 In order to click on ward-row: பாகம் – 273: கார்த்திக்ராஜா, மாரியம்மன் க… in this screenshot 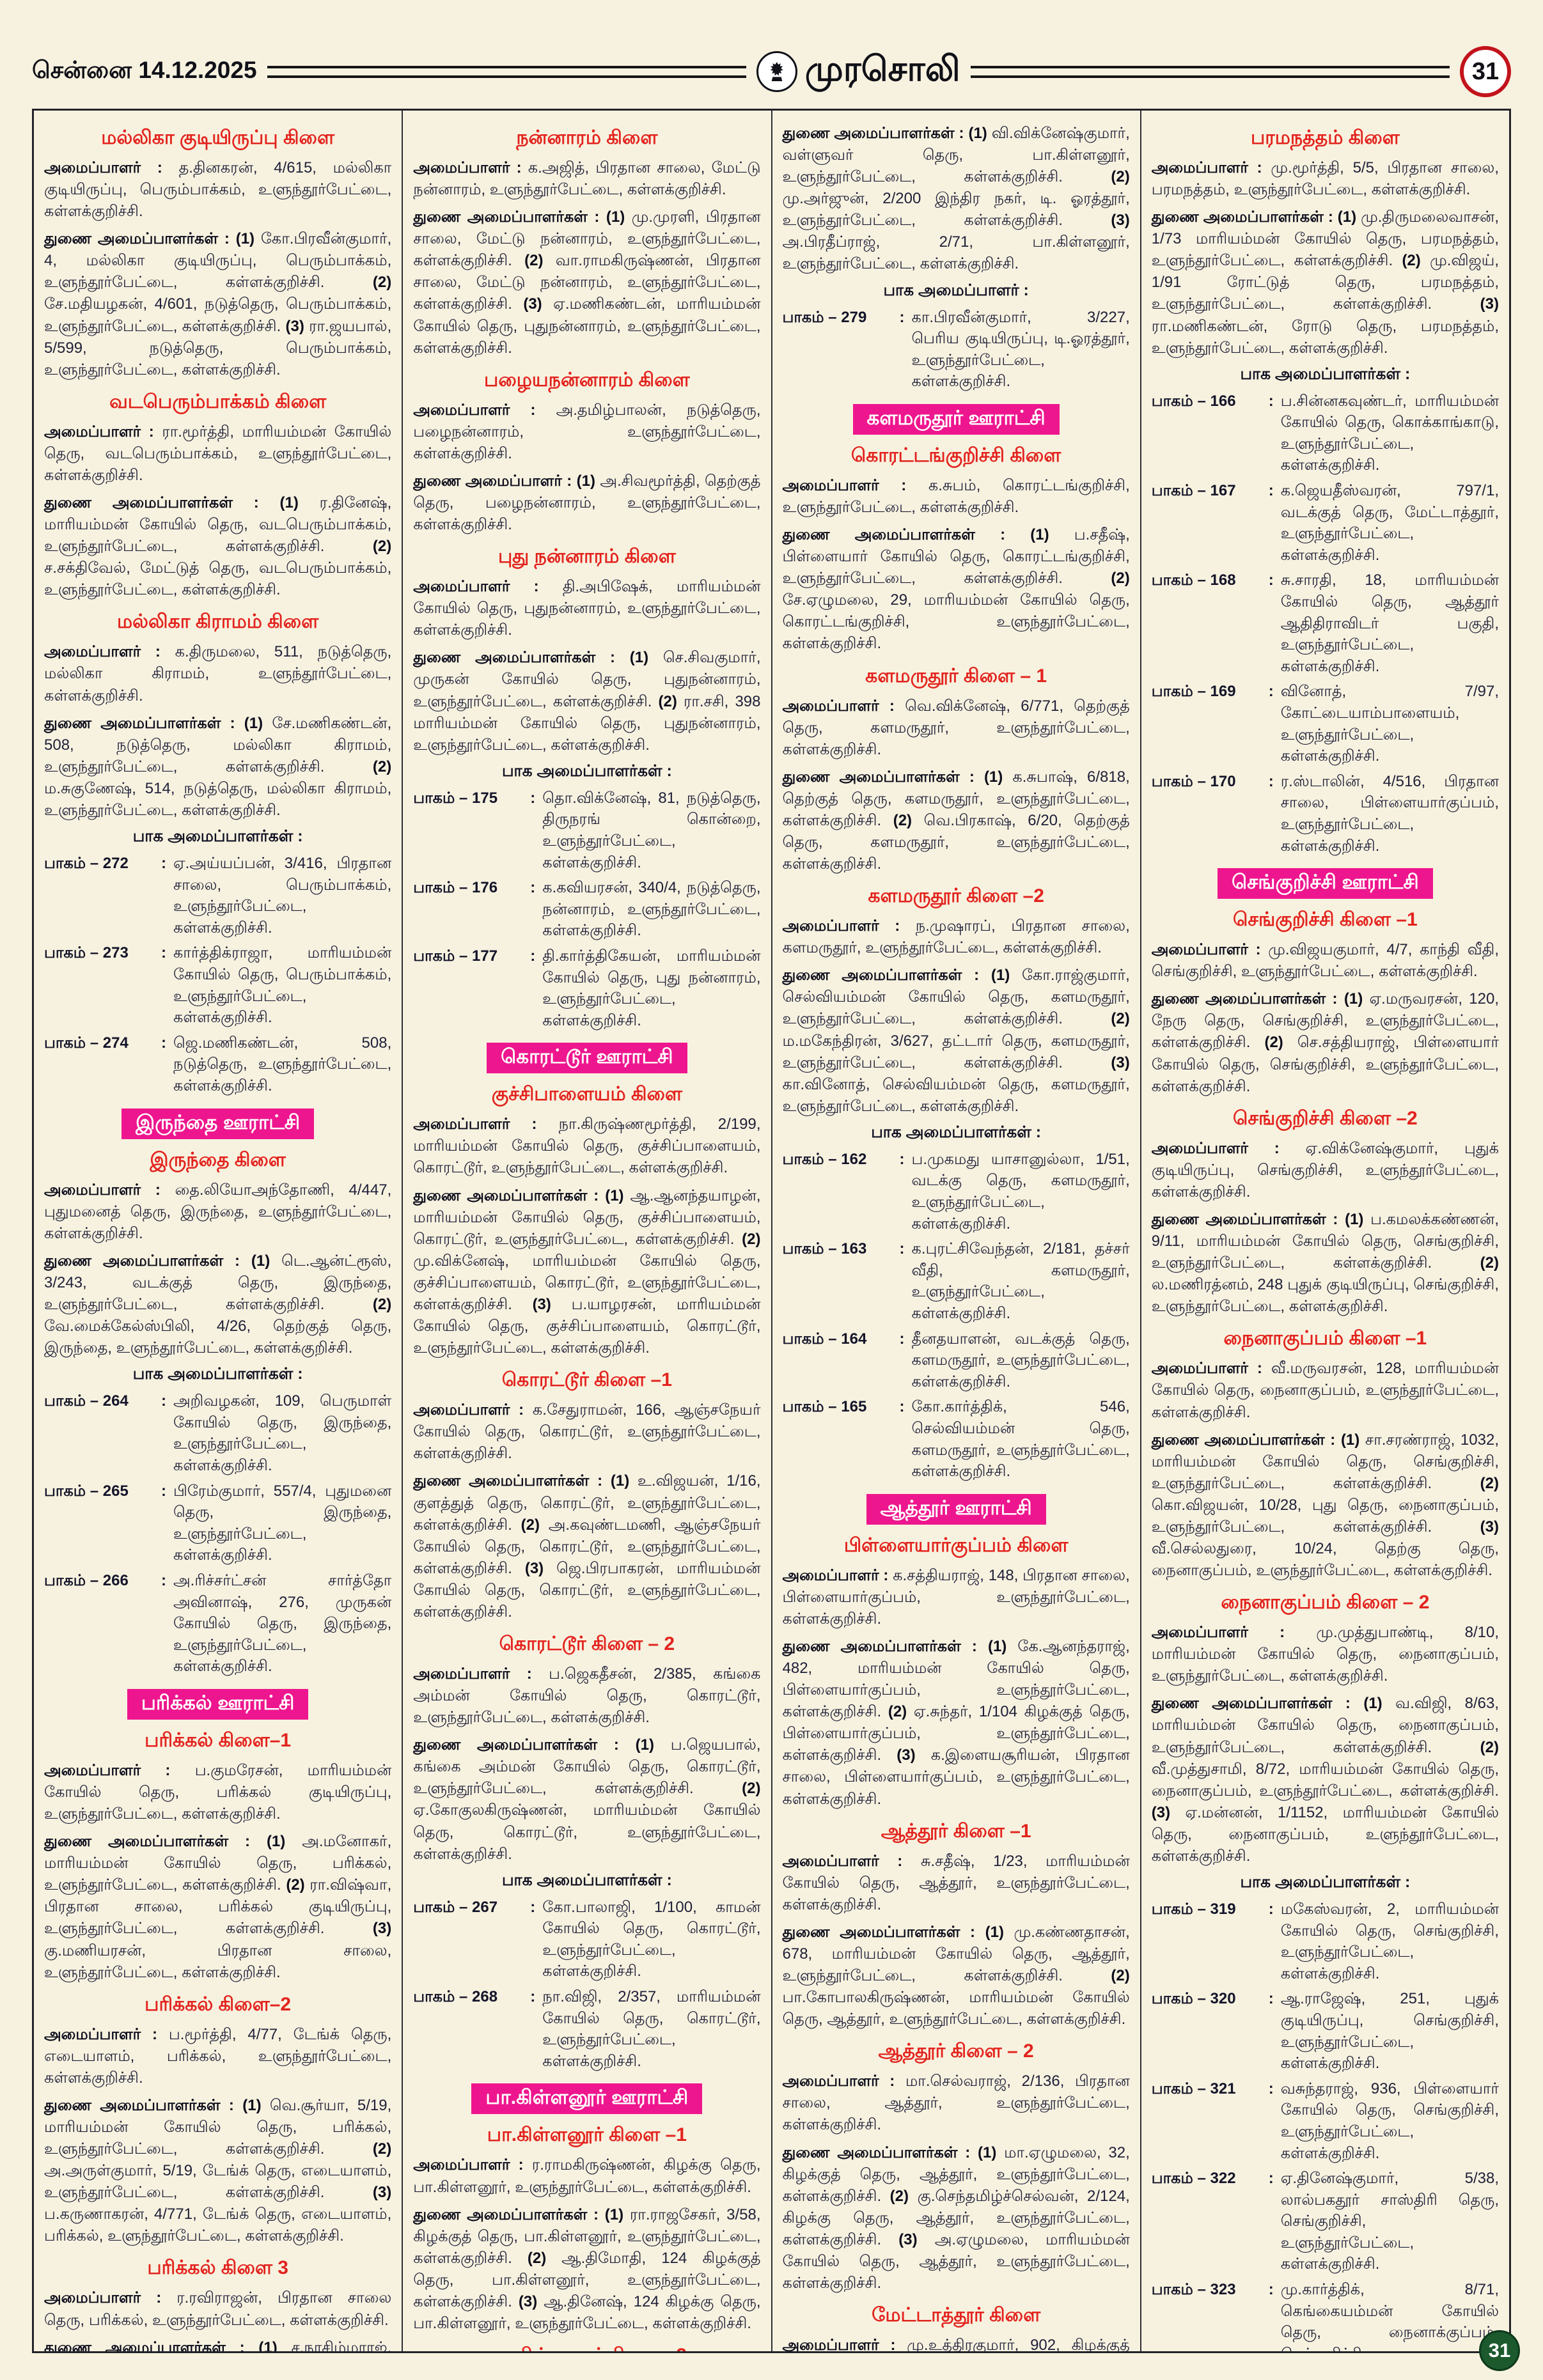, I will do `click(218, 985)`.